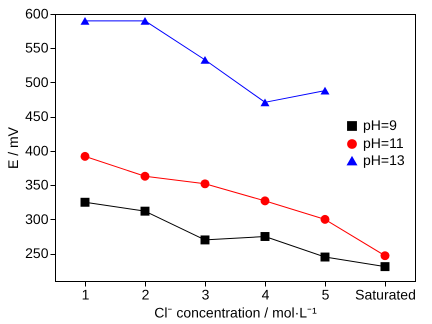 The height and width of the screenshot is (324, 432). What do you see at coordinates (37, 116) in the screenshot?
I see `y-tick-label: 450` at bounding box center [37, 116].